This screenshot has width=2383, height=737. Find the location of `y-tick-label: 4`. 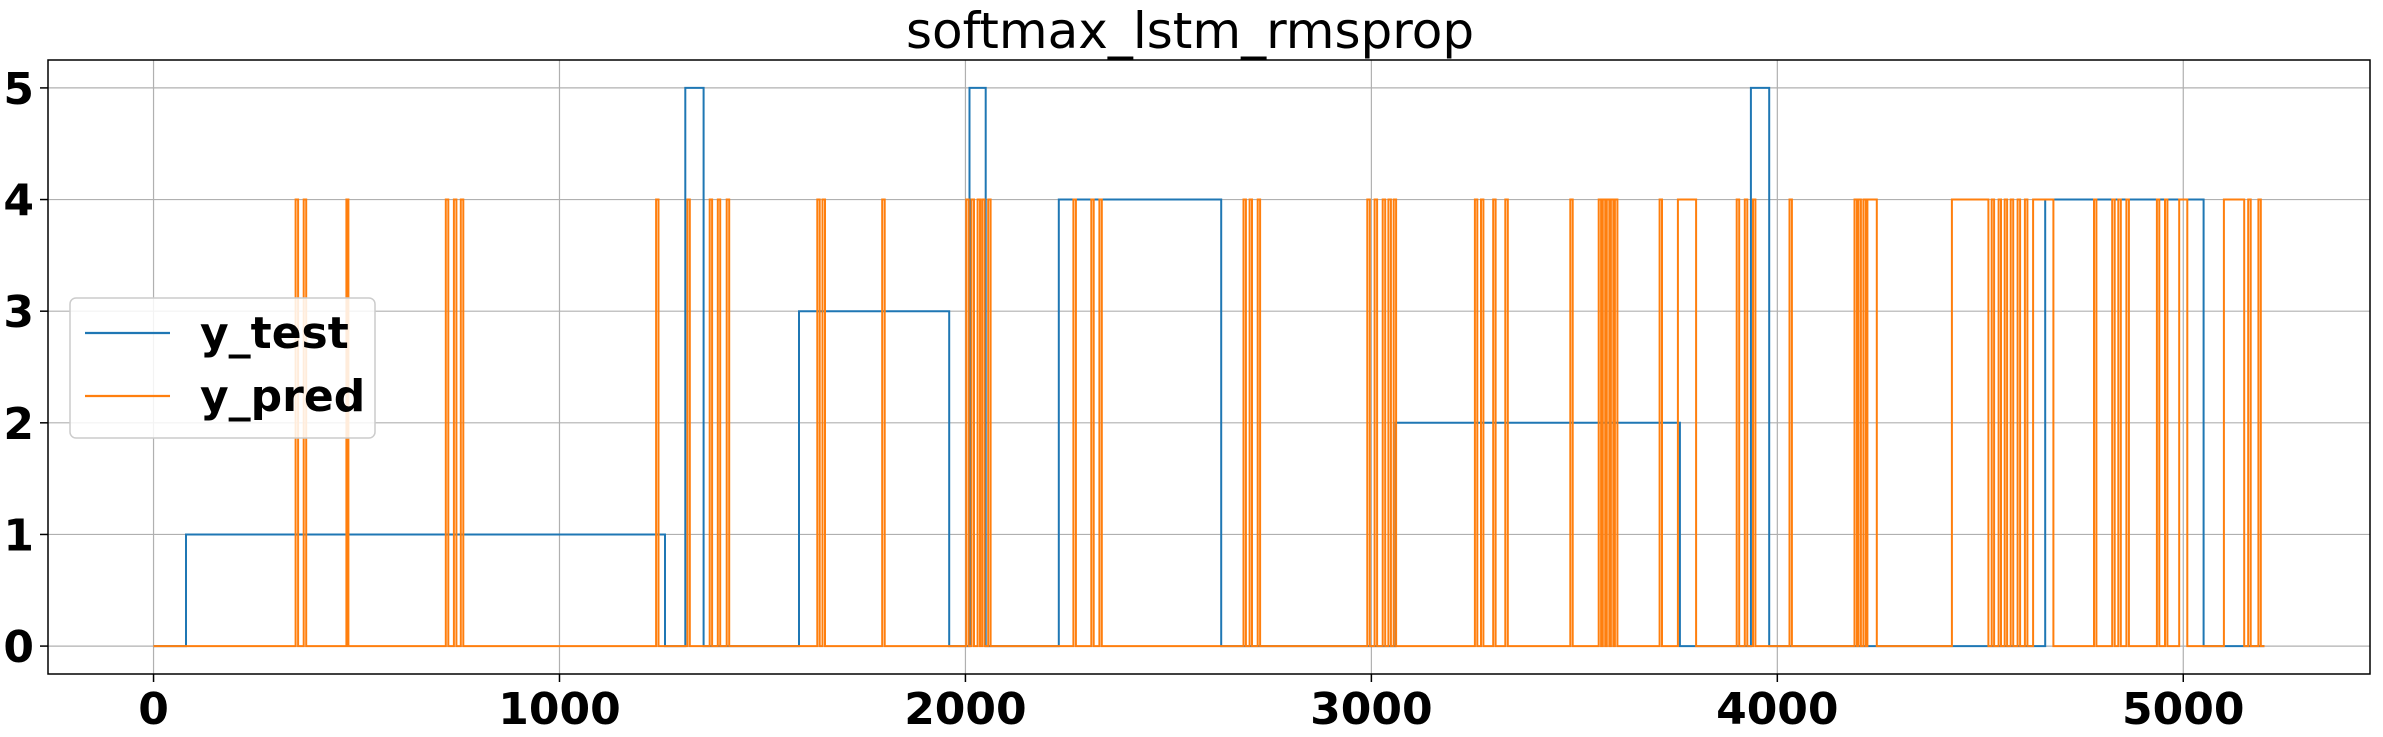

y-tick-label: 4 is located at coordinates (18, 201).